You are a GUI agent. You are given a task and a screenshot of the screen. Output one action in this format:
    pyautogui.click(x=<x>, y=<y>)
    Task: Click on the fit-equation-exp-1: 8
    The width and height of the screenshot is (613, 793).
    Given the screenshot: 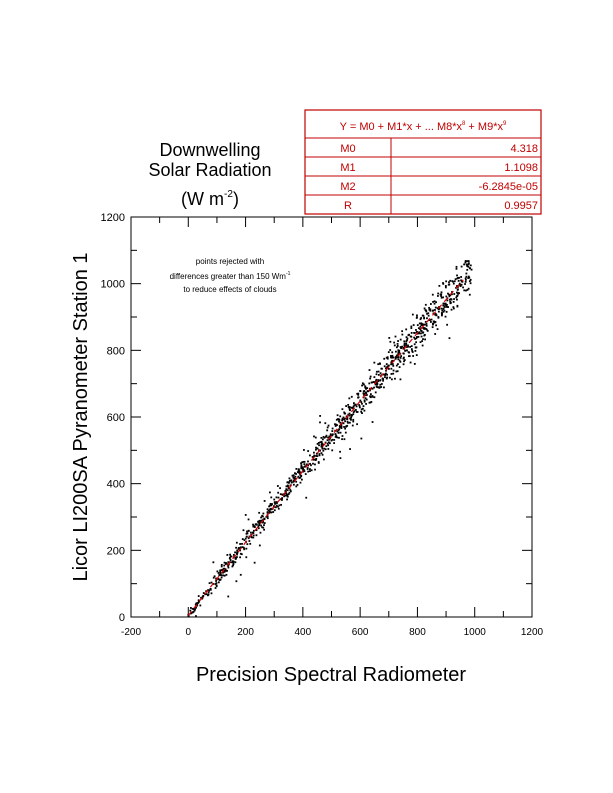 What is the action you would take?
    pyautogui.click(x=464, y=124)
    